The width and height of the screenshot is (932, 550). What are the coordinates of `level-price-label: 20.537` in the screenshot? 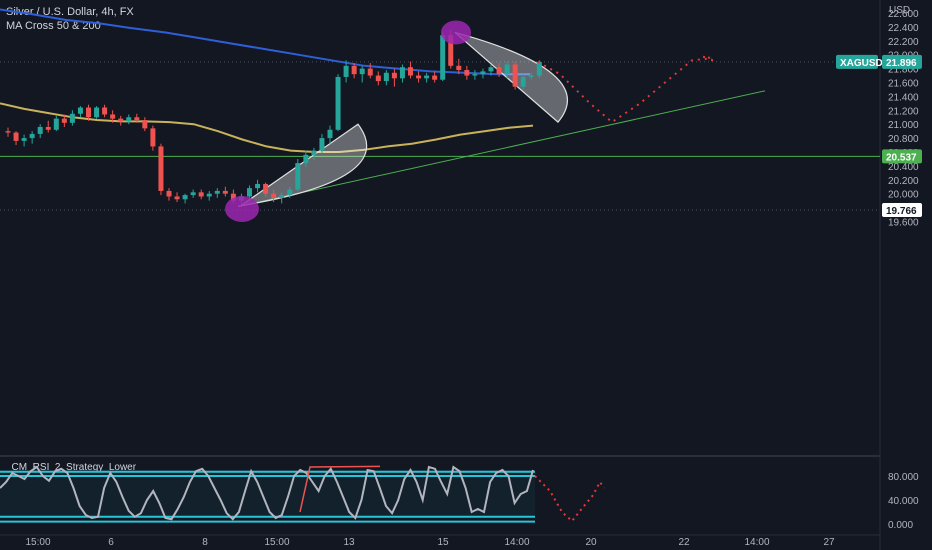 It's located at (901, 157).